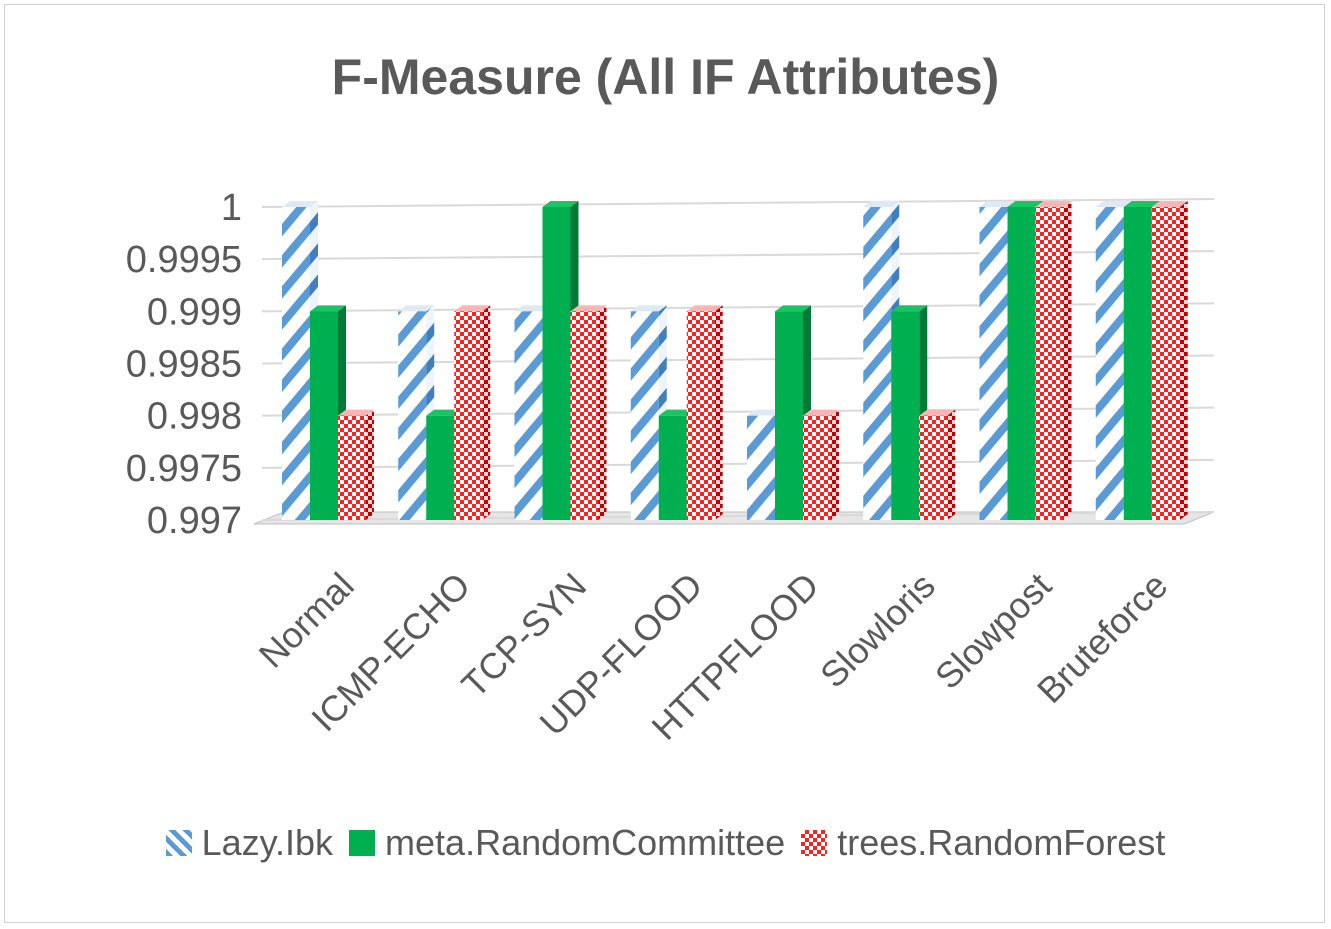 Image resolution: width=1331 pixels, height=929 pixels. I want to click on bar-trees.RandomForest-Bruteforce, so click(1169, 360).